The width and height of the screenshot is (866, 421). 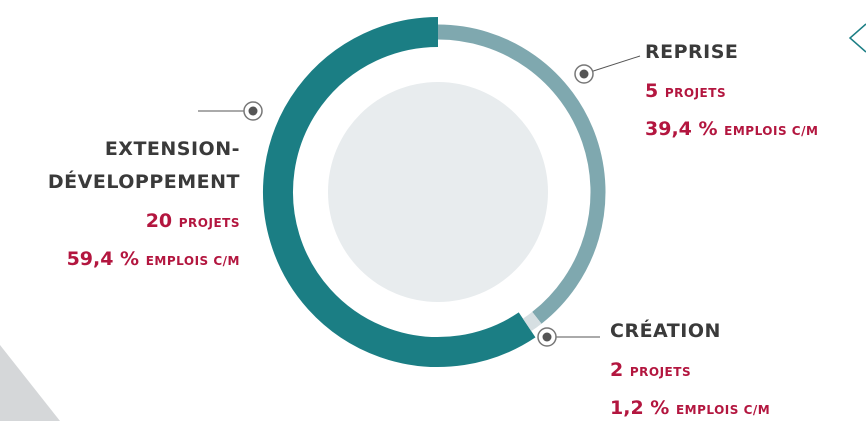 What do you see at coordinates (120, 222) in the screenshot?
I see `projets-row: 20 PROJETS` at bounding box center [120, 222].